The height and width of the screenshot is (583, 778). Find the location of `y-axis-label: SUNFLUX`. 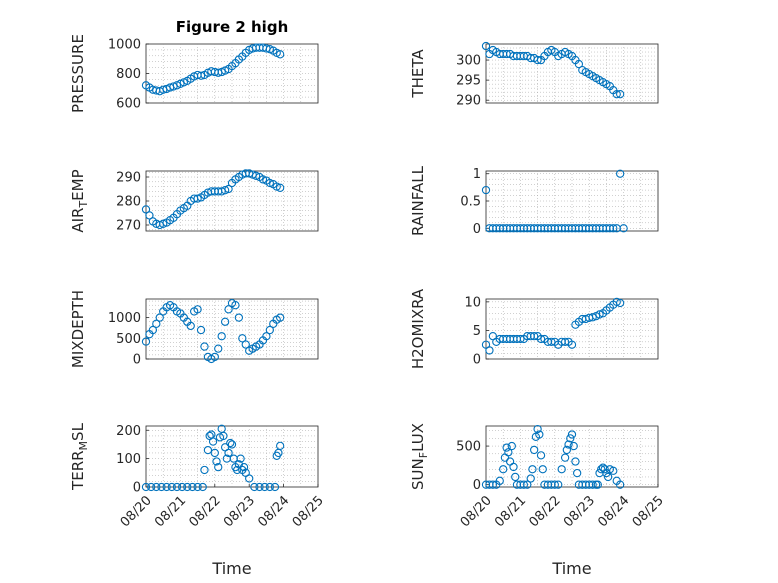

y-axis-label: SUNFLUX is located at coordinates (419, 456).